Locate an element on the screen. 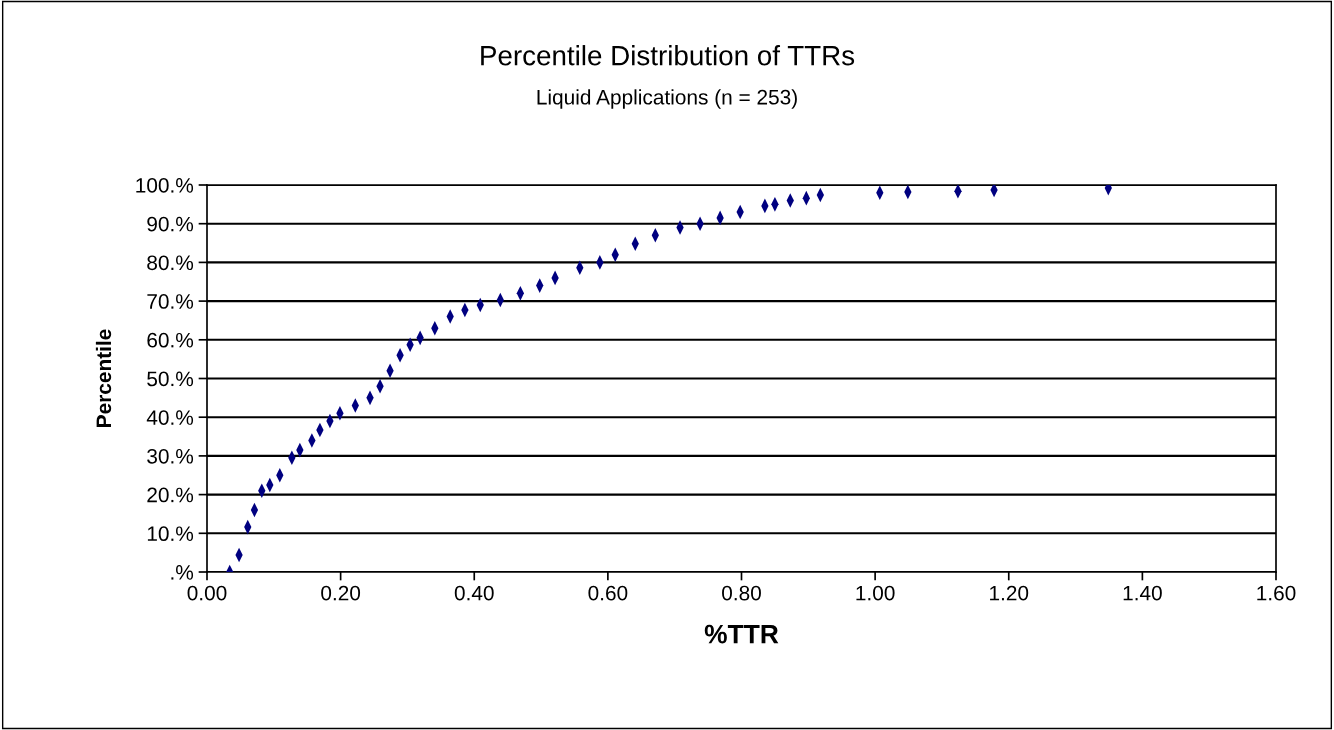  chart-title: Percentile Distribution of TTRs is located at coordinates (668, 55).